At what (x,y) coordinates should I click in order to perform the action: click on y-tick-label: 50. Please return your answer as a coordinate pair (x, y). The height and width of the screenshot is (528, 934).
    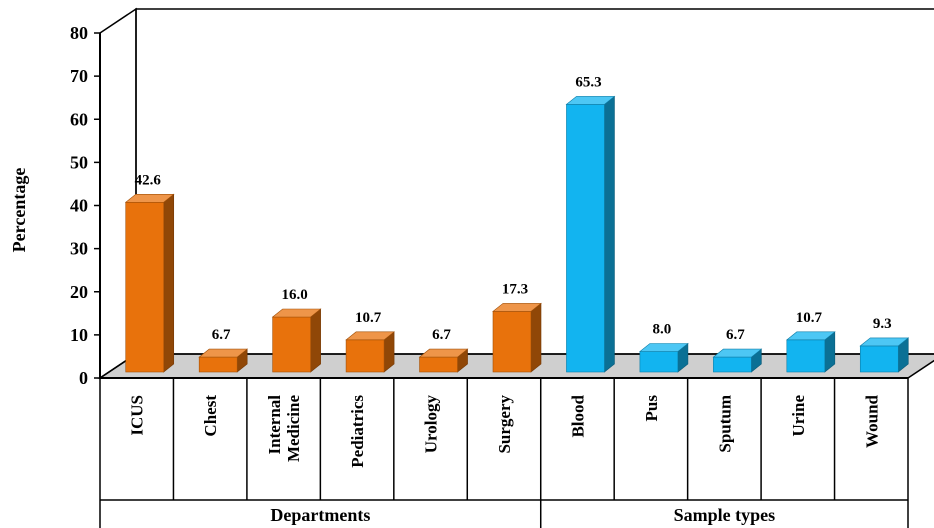
    Looking at the image, I should click on (79, 162).